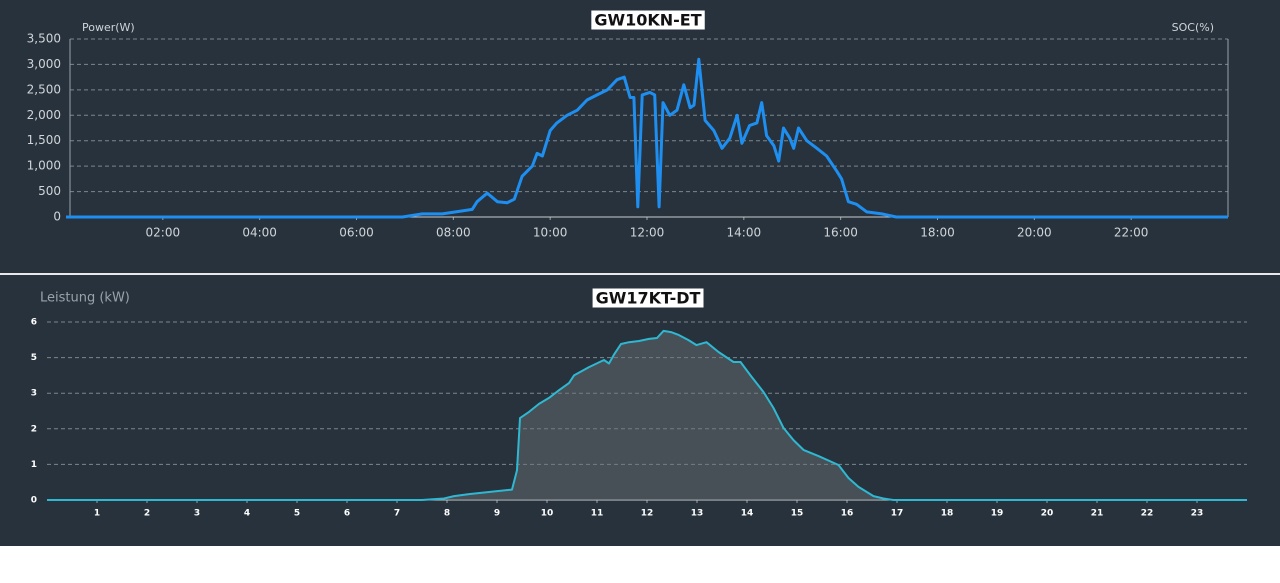 This screenshot has width=1280, height=583. What do you see at coordinates (397, 514) in the screenshot?
I see `x-tick-label: 7` at bounding box center [397, 514].